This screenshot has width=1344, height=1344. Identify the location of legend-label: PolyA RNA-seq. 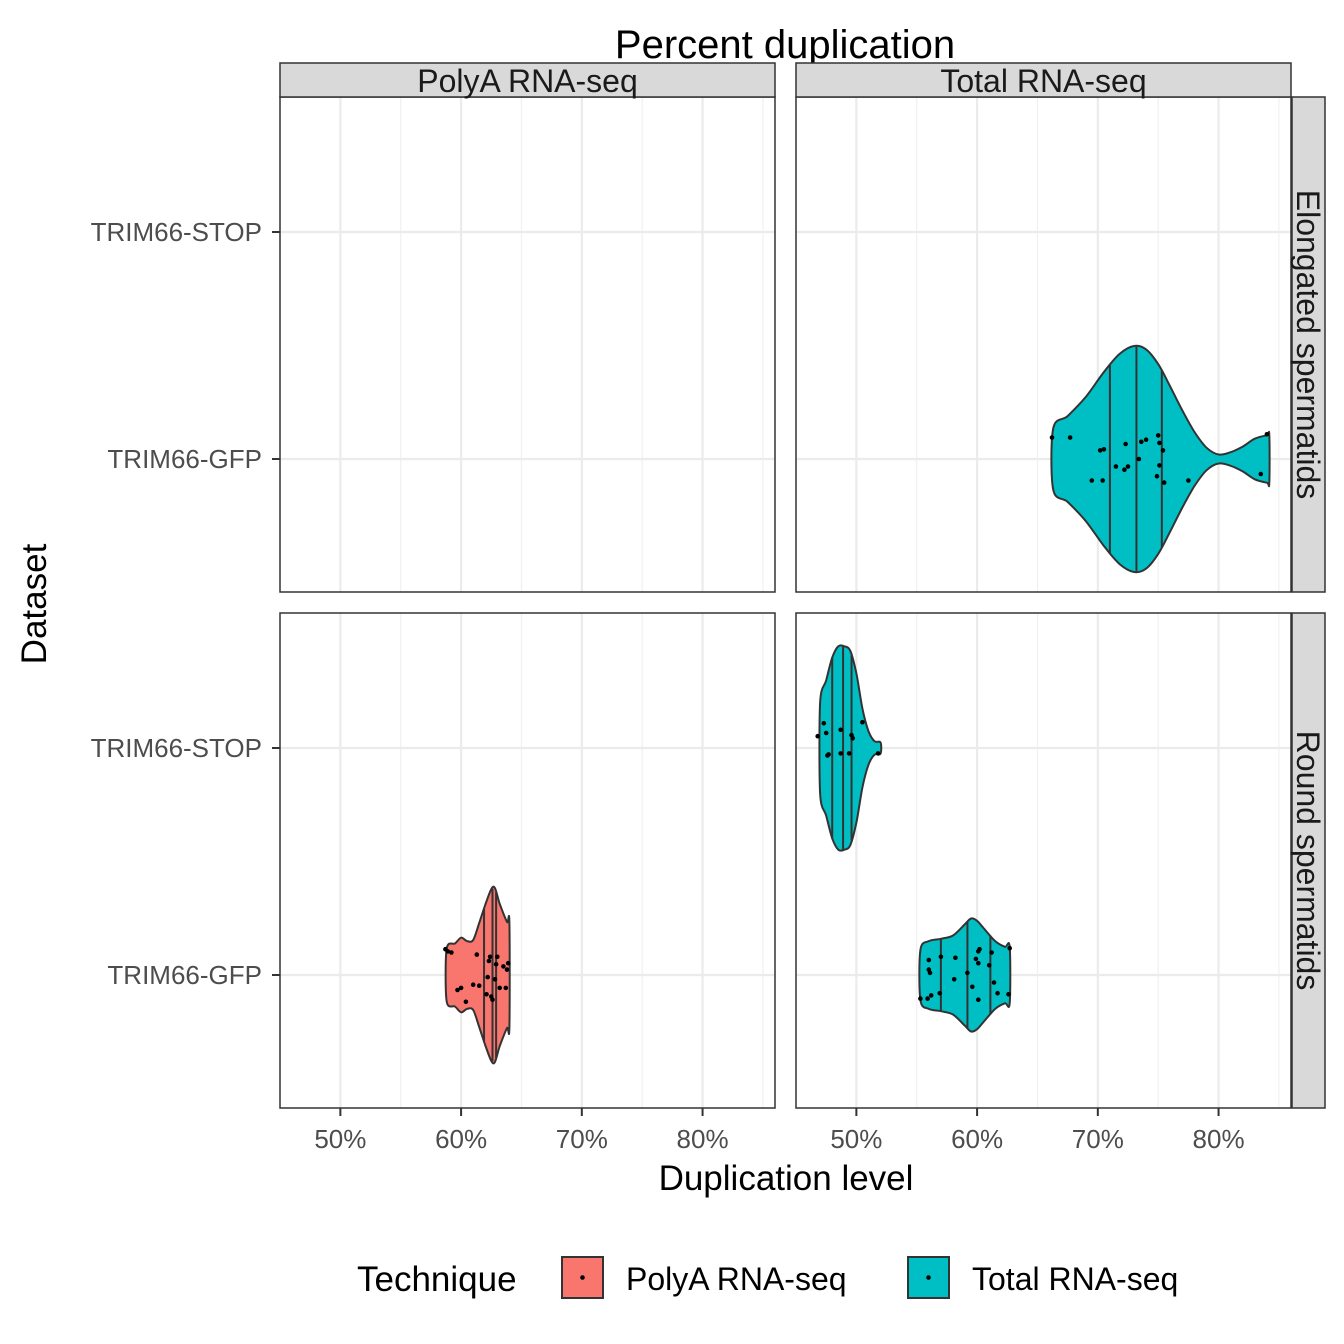
(736, 1279).